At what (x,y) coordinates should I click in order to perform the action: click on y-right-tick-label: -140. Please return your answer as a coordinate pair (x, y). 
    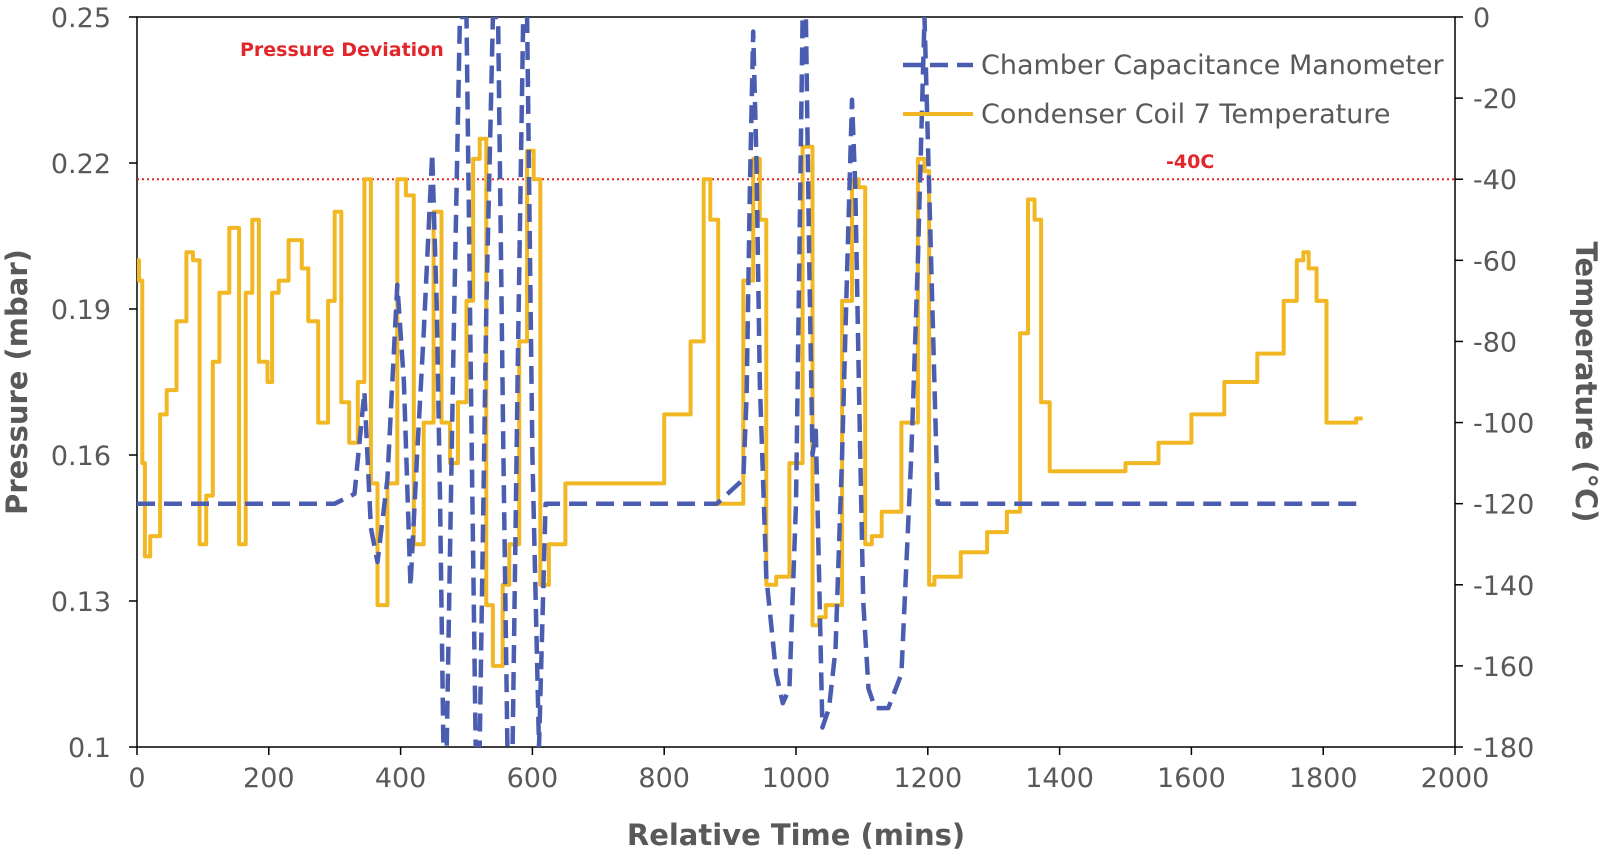
    Looking at the image, I should click on (1503, 586).